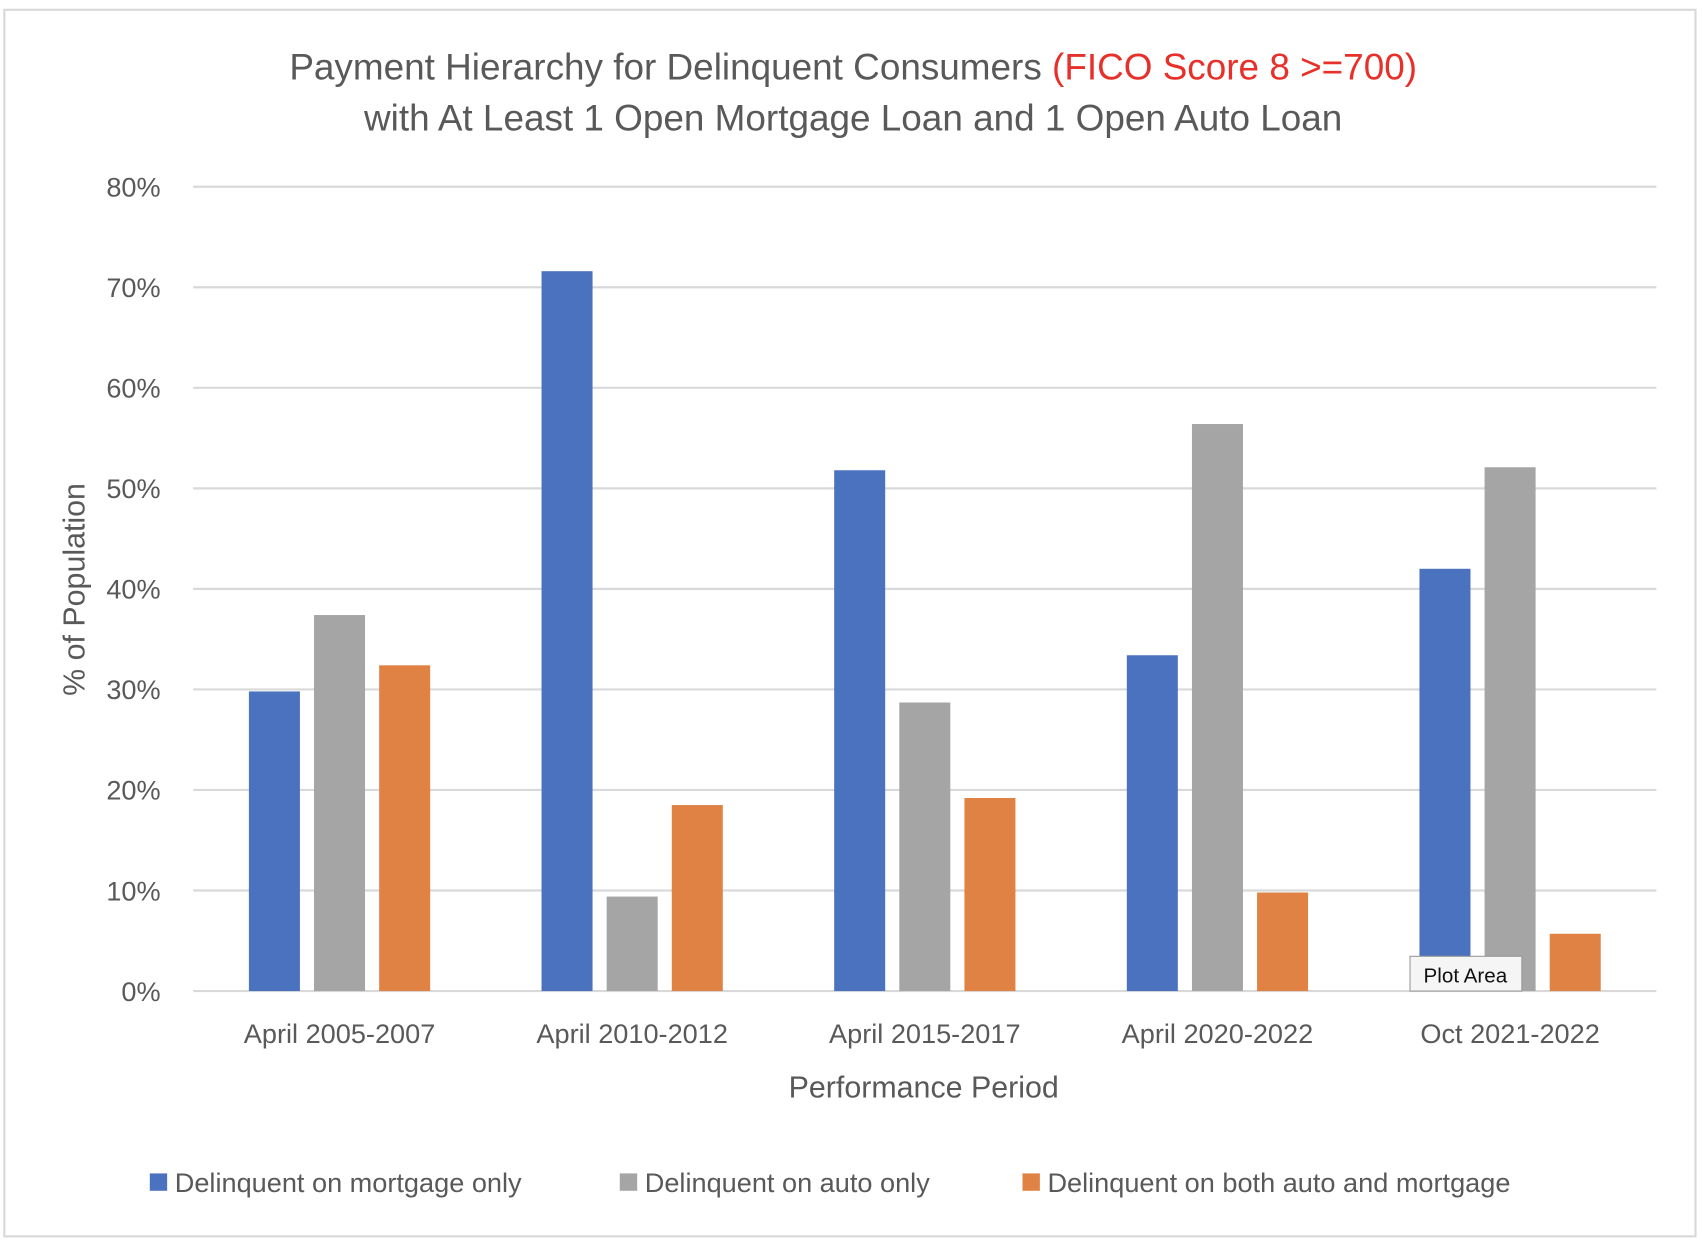 The height and width of the screenshot is (1244, 1702). Describe the element at coordinates (133, 287) in the screenshot. I see `y-tick-label: 70%` at that location.